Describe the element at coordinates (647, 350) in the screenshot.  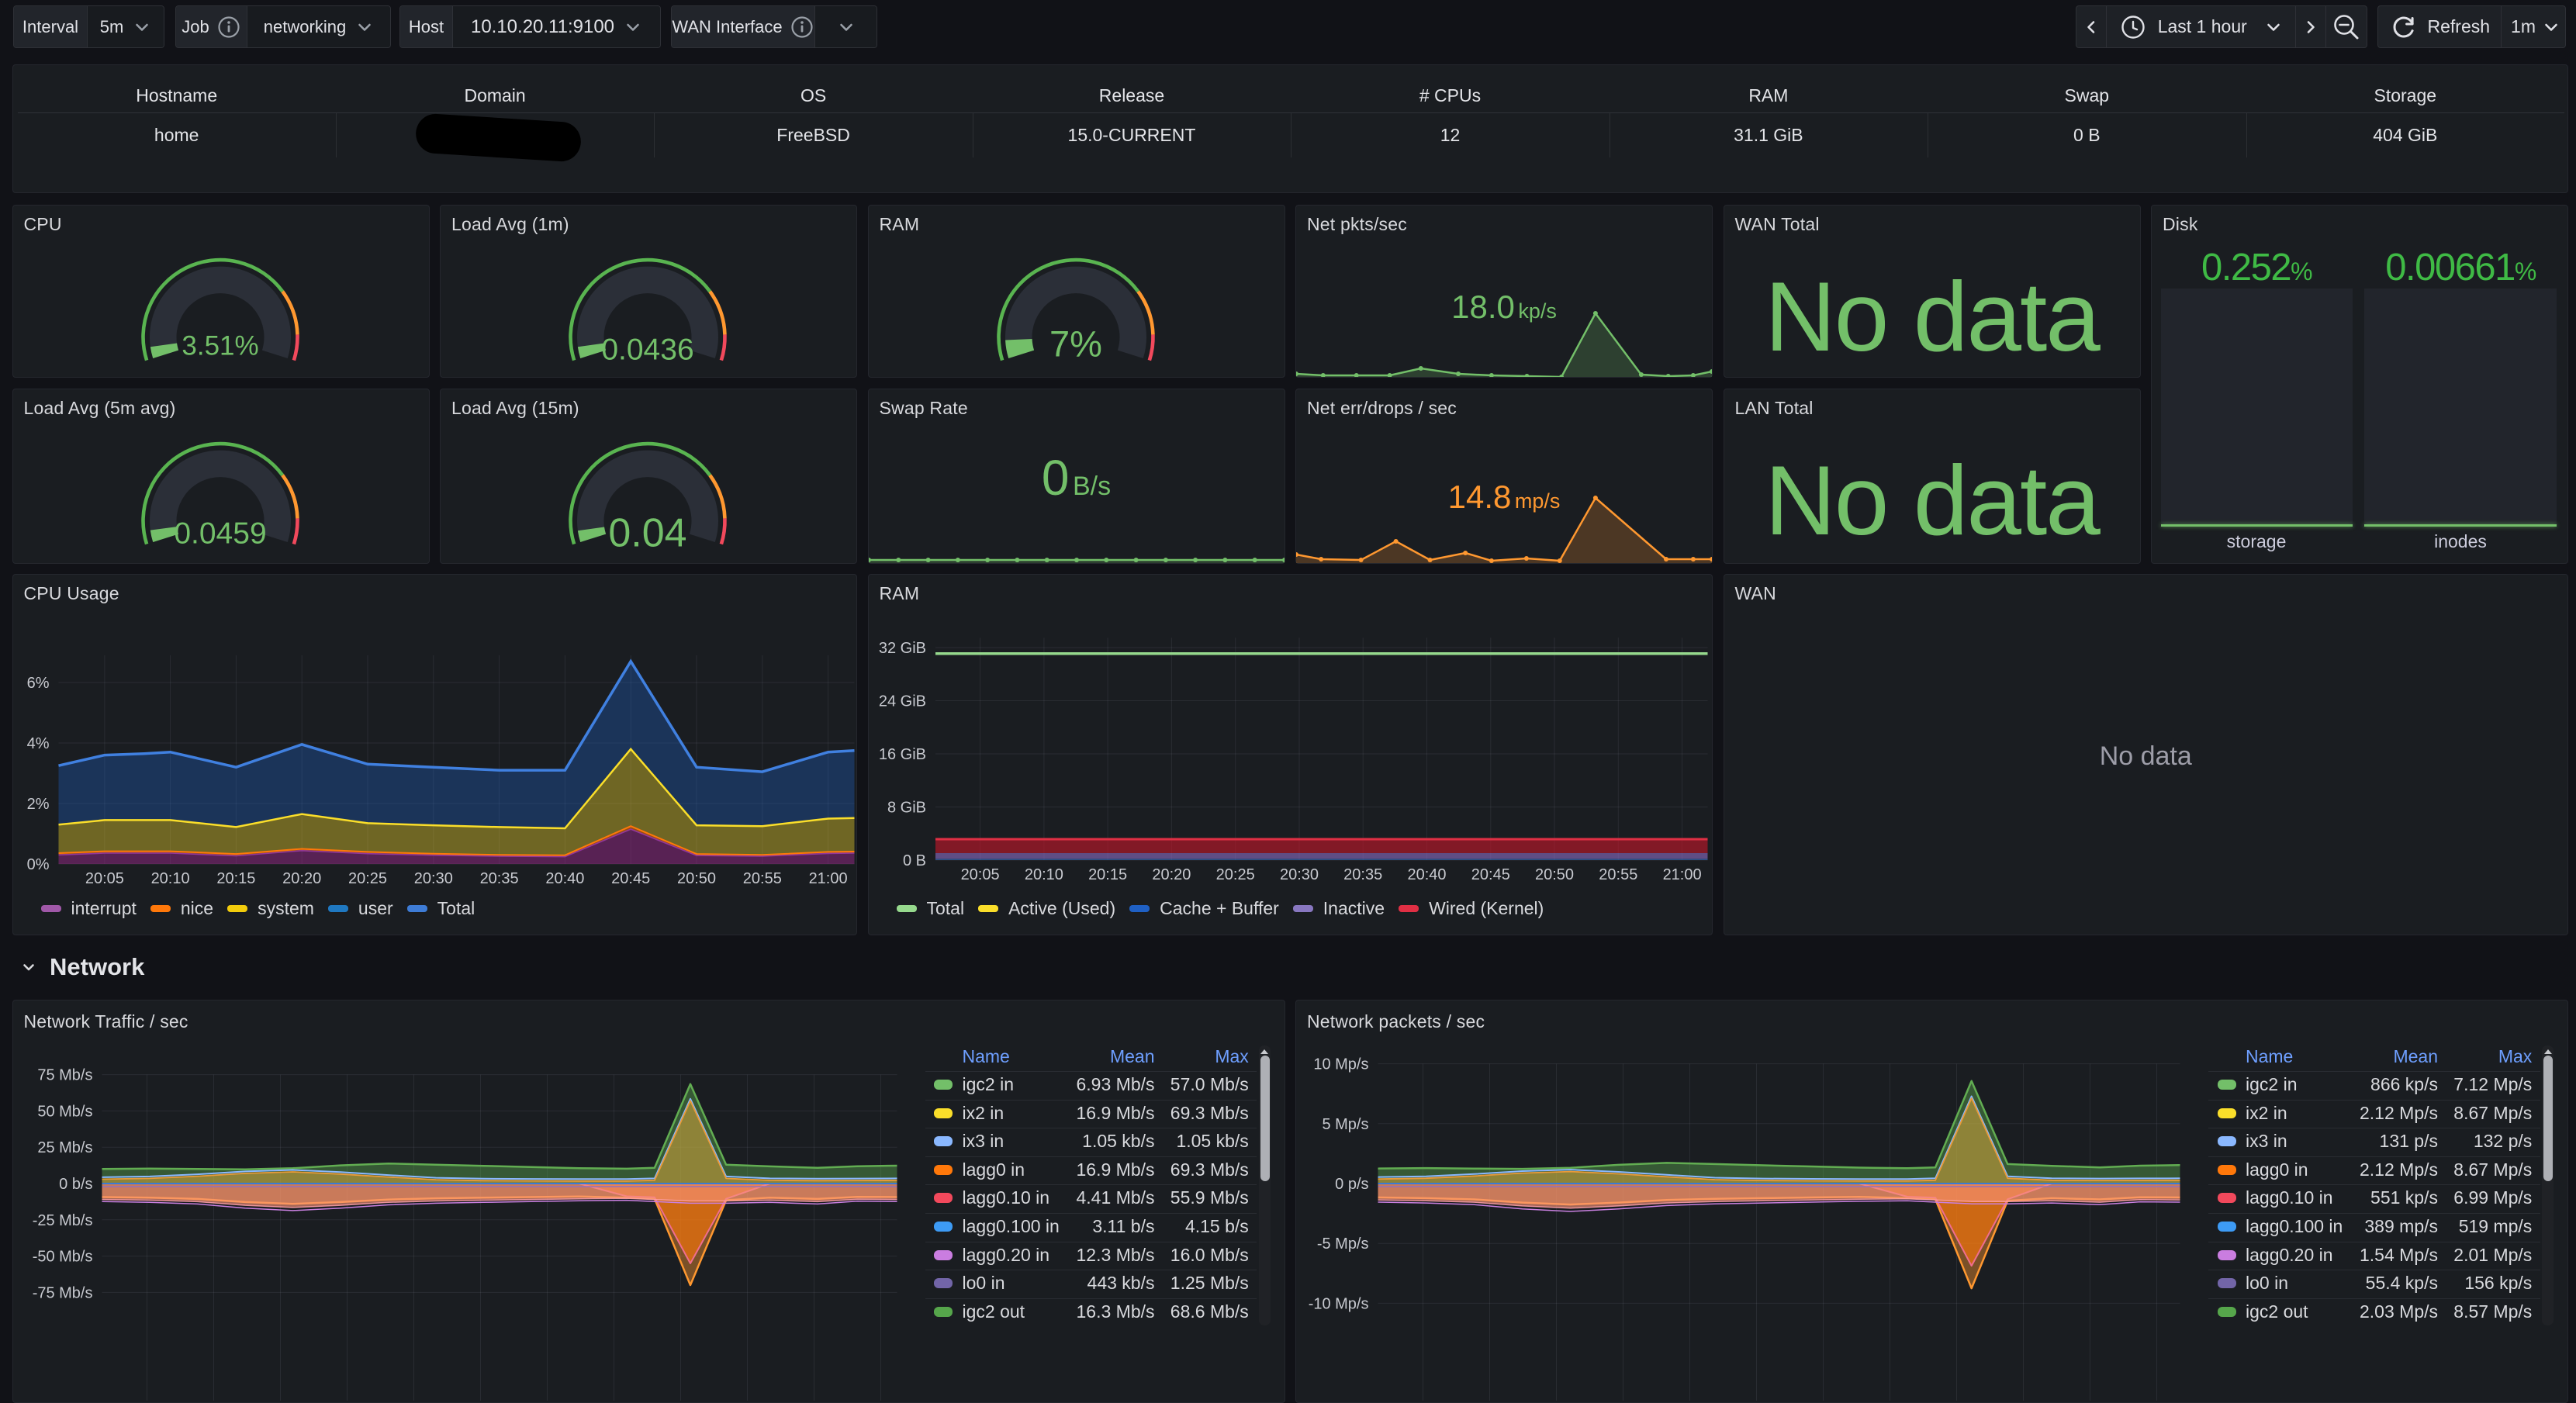
I see `svg-text: 0.0436` at that location.